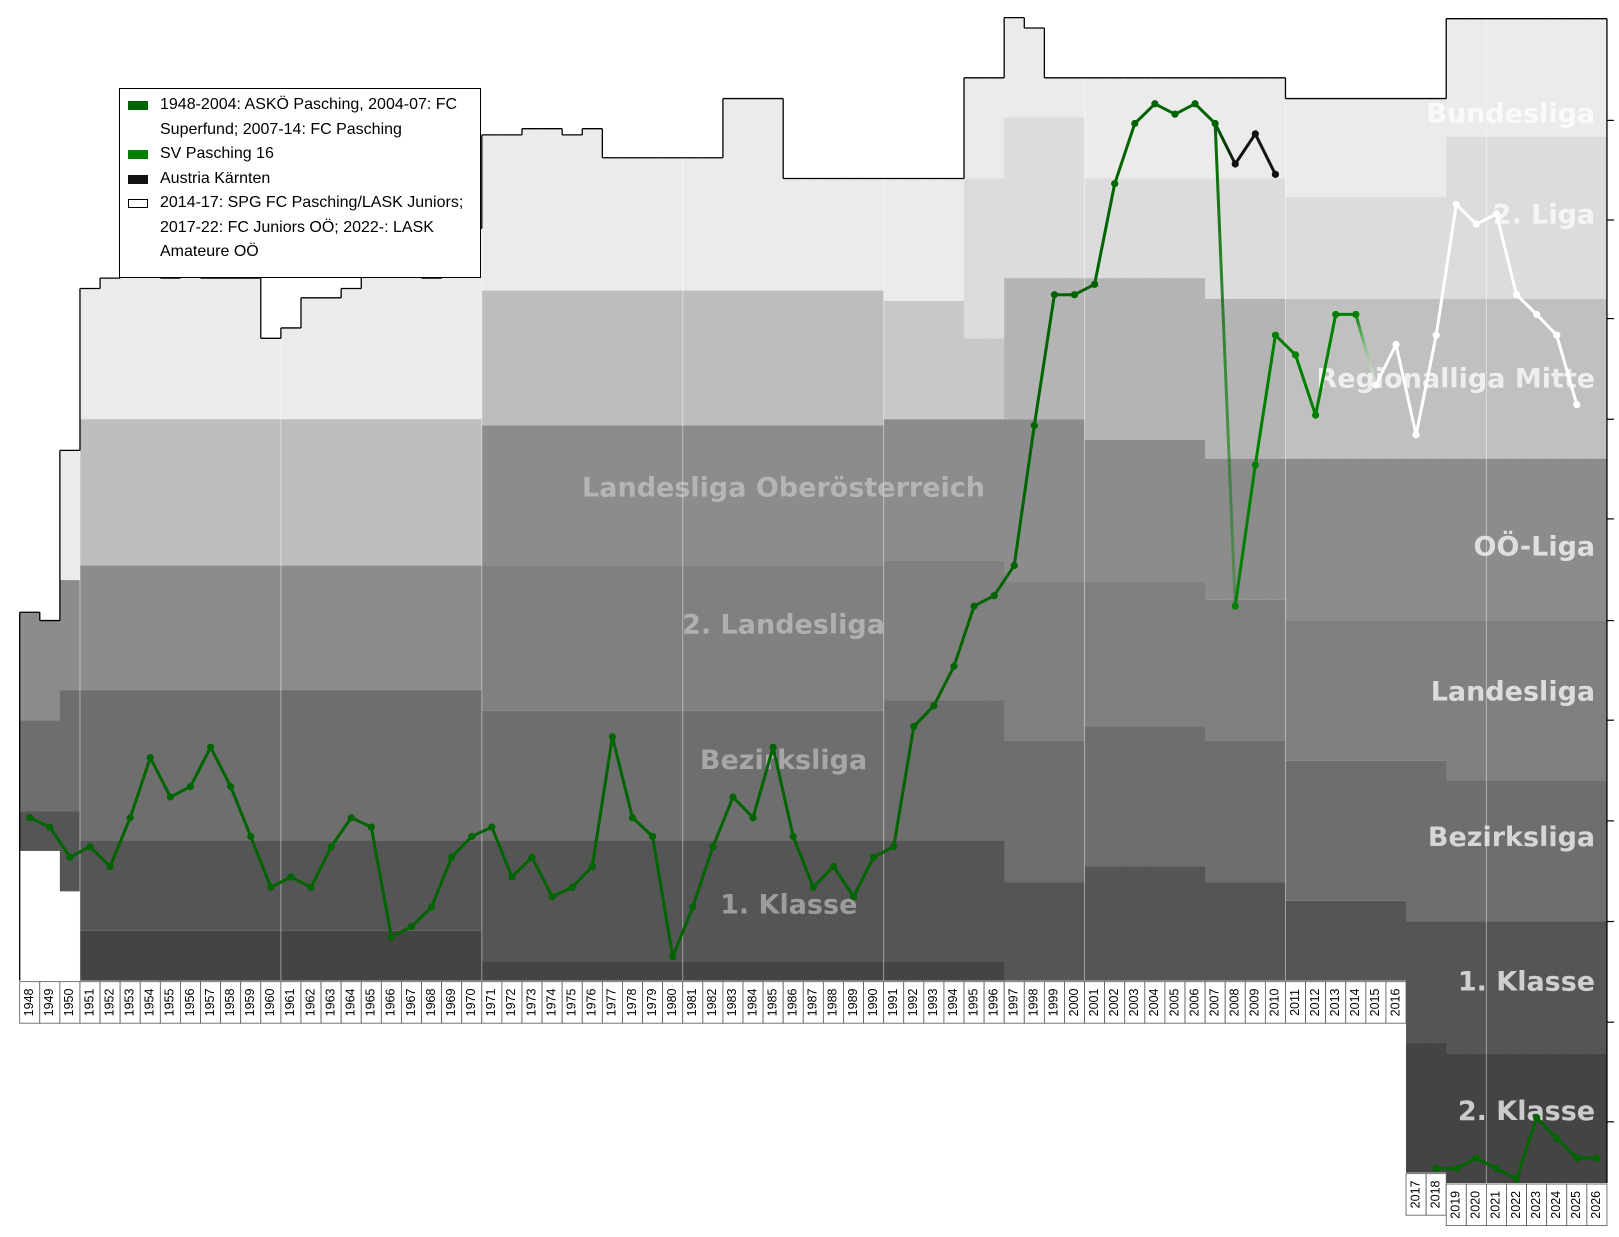 This screenshot has height=1237, width=1619. Describe the element at coordinates (1255, 1002) in the screenshot. I see `year-label: 2009` at that location.